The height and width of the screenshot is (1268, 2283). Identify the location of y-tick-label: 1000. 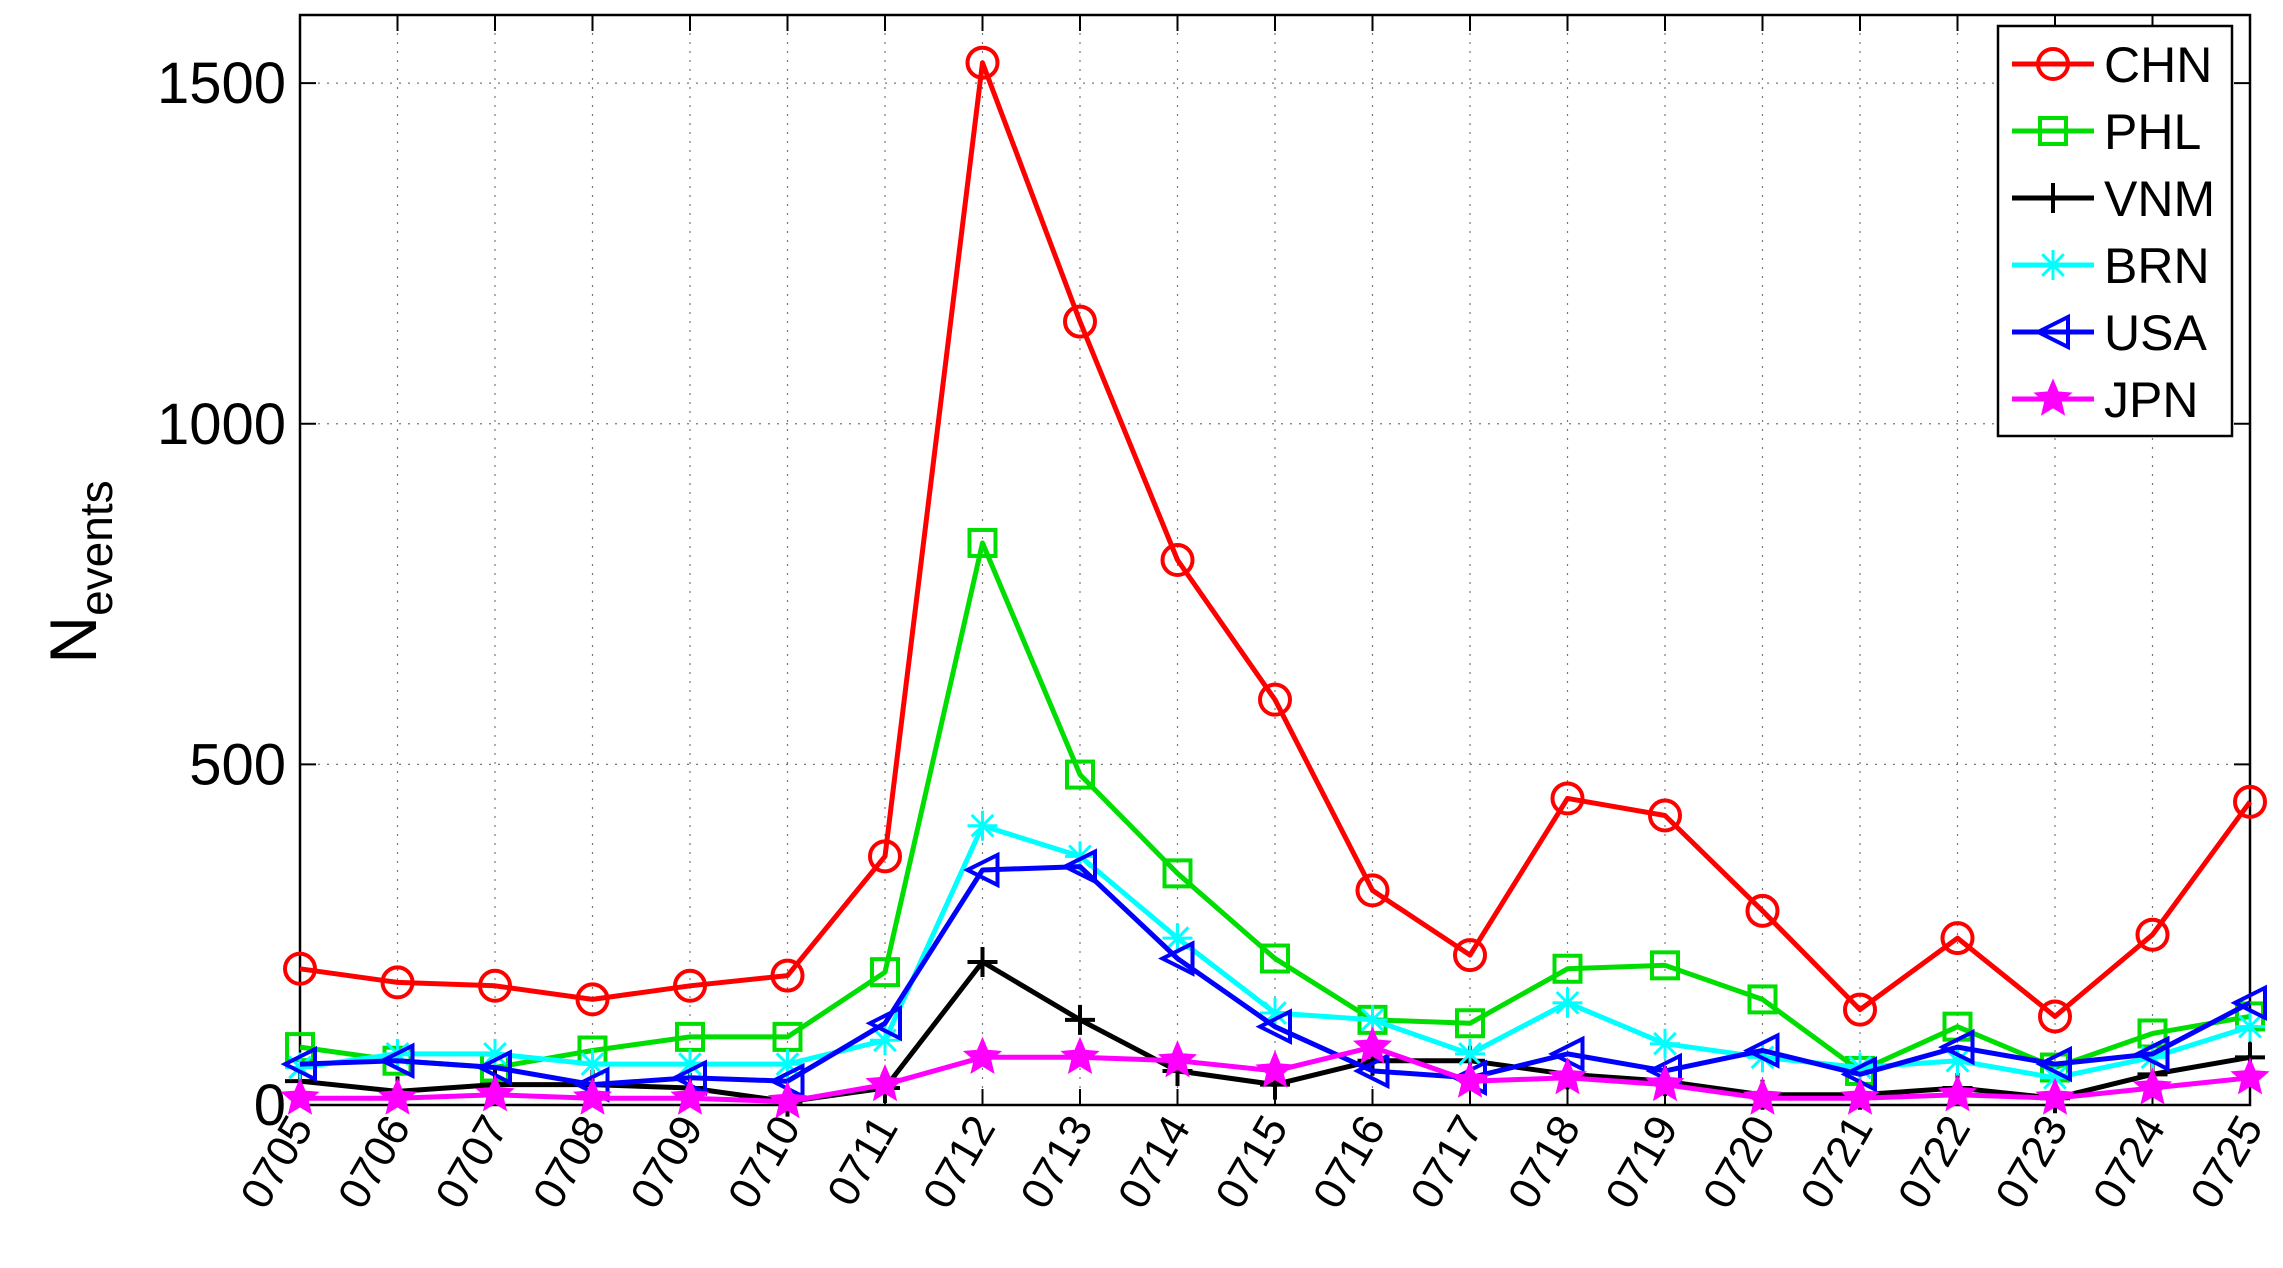
(221, 424).